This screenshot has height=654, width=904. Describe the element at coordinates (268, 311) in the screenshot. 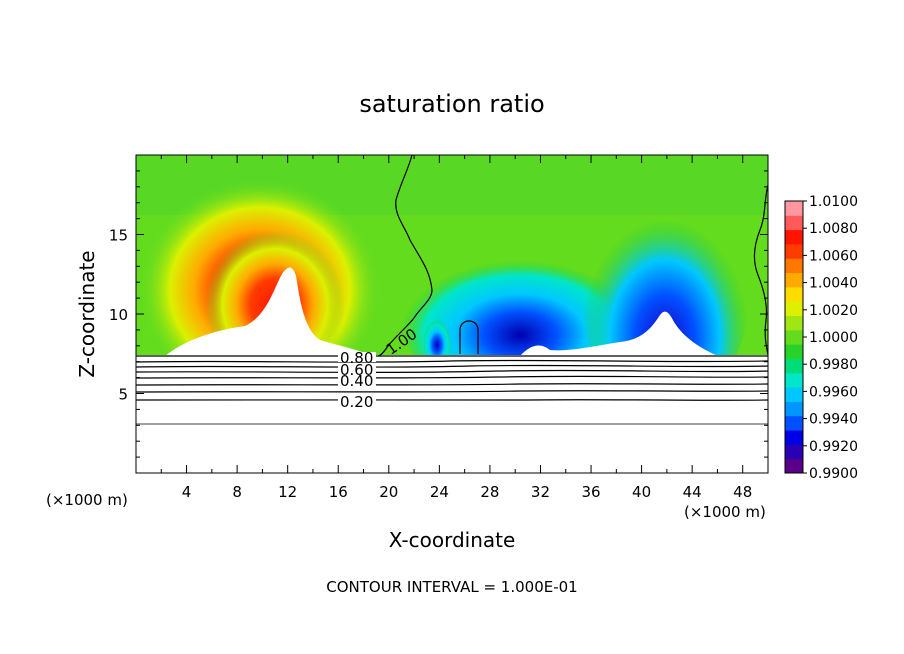

I see `cloud-void-left` at that location.